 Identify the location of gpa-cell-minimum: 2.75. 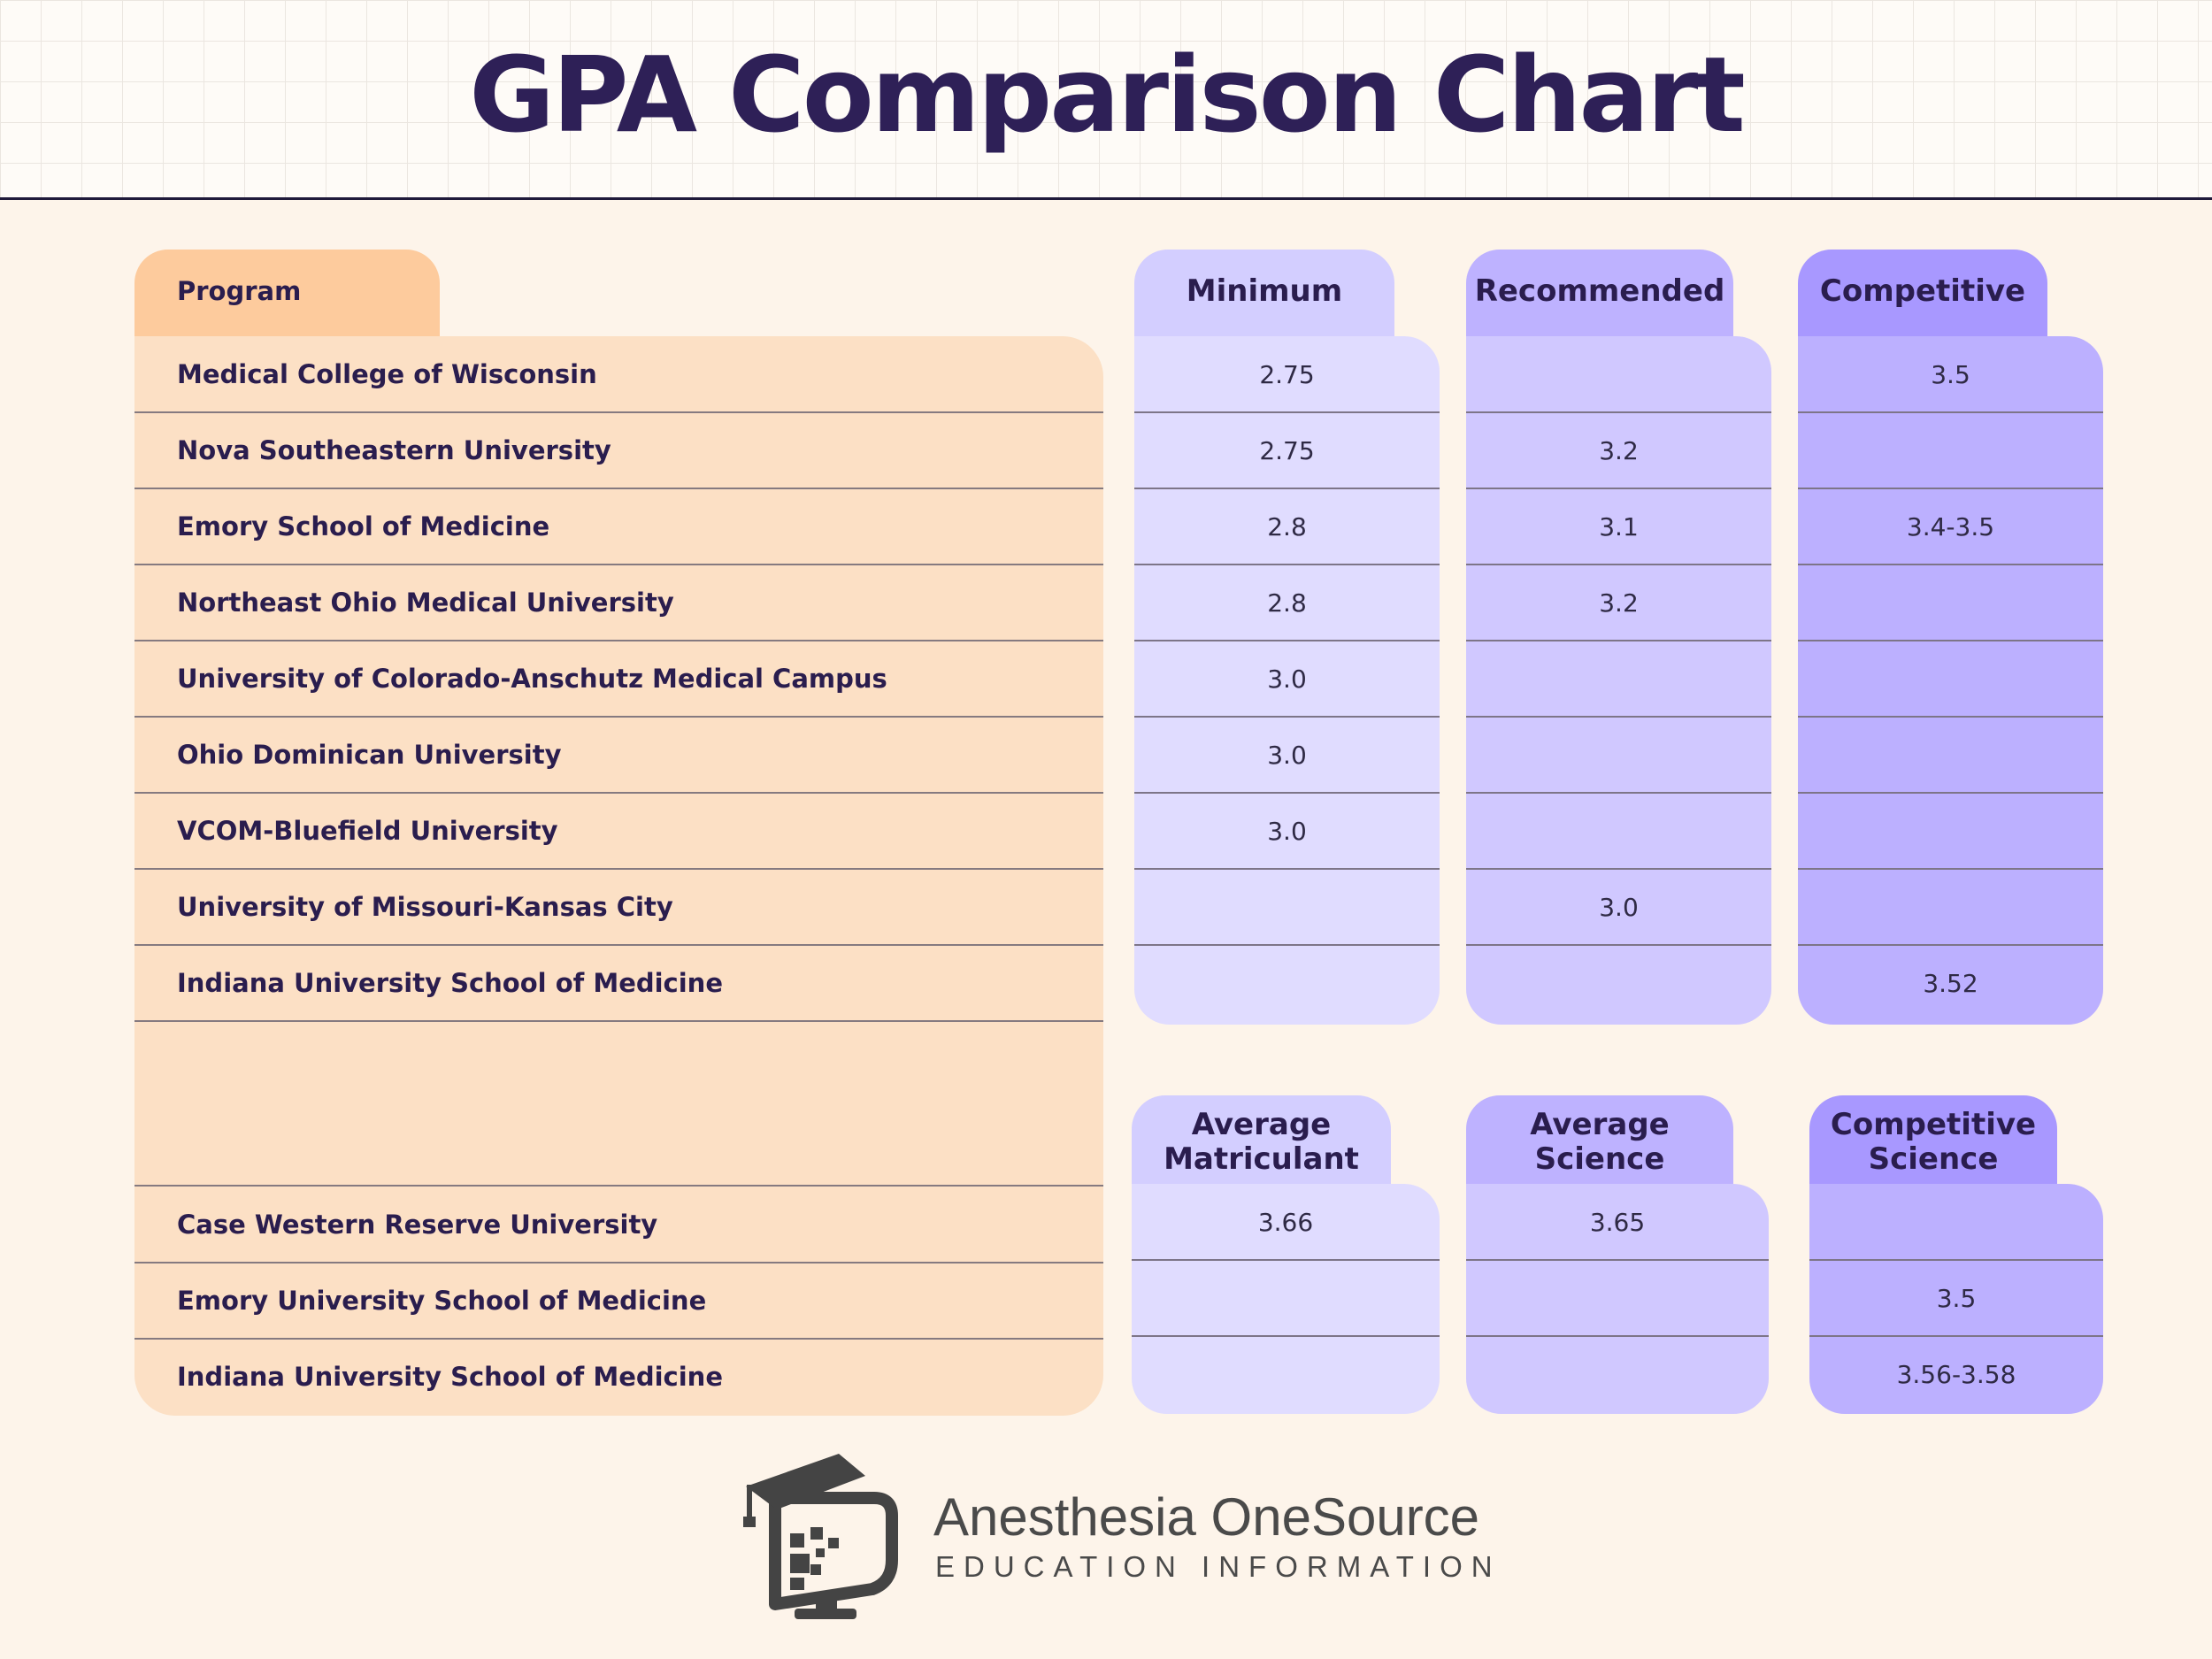
(1287, 374).